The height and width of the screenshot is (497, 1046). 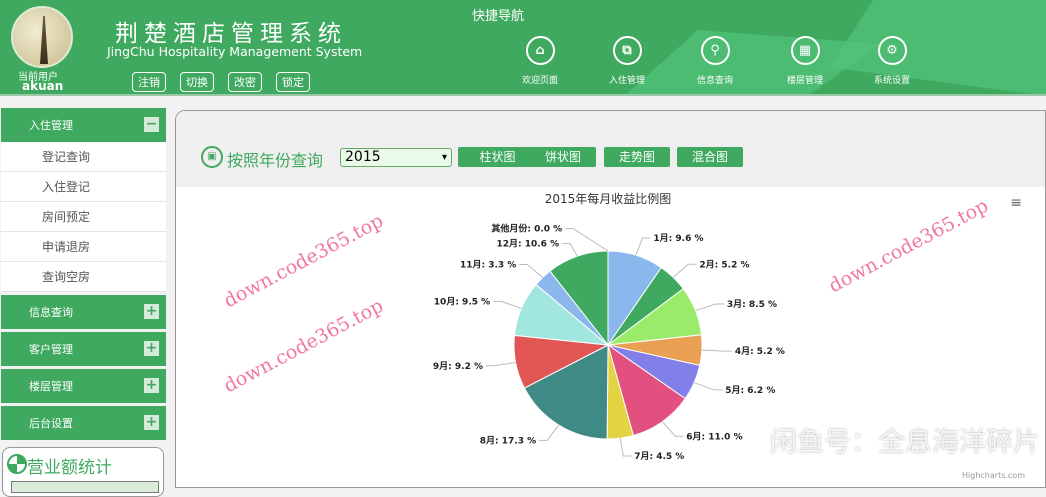 What do you see at coordinates (714, 81) in the screenshot?
I see `nav-label: 信息查询` at bounding box center [714, 81].